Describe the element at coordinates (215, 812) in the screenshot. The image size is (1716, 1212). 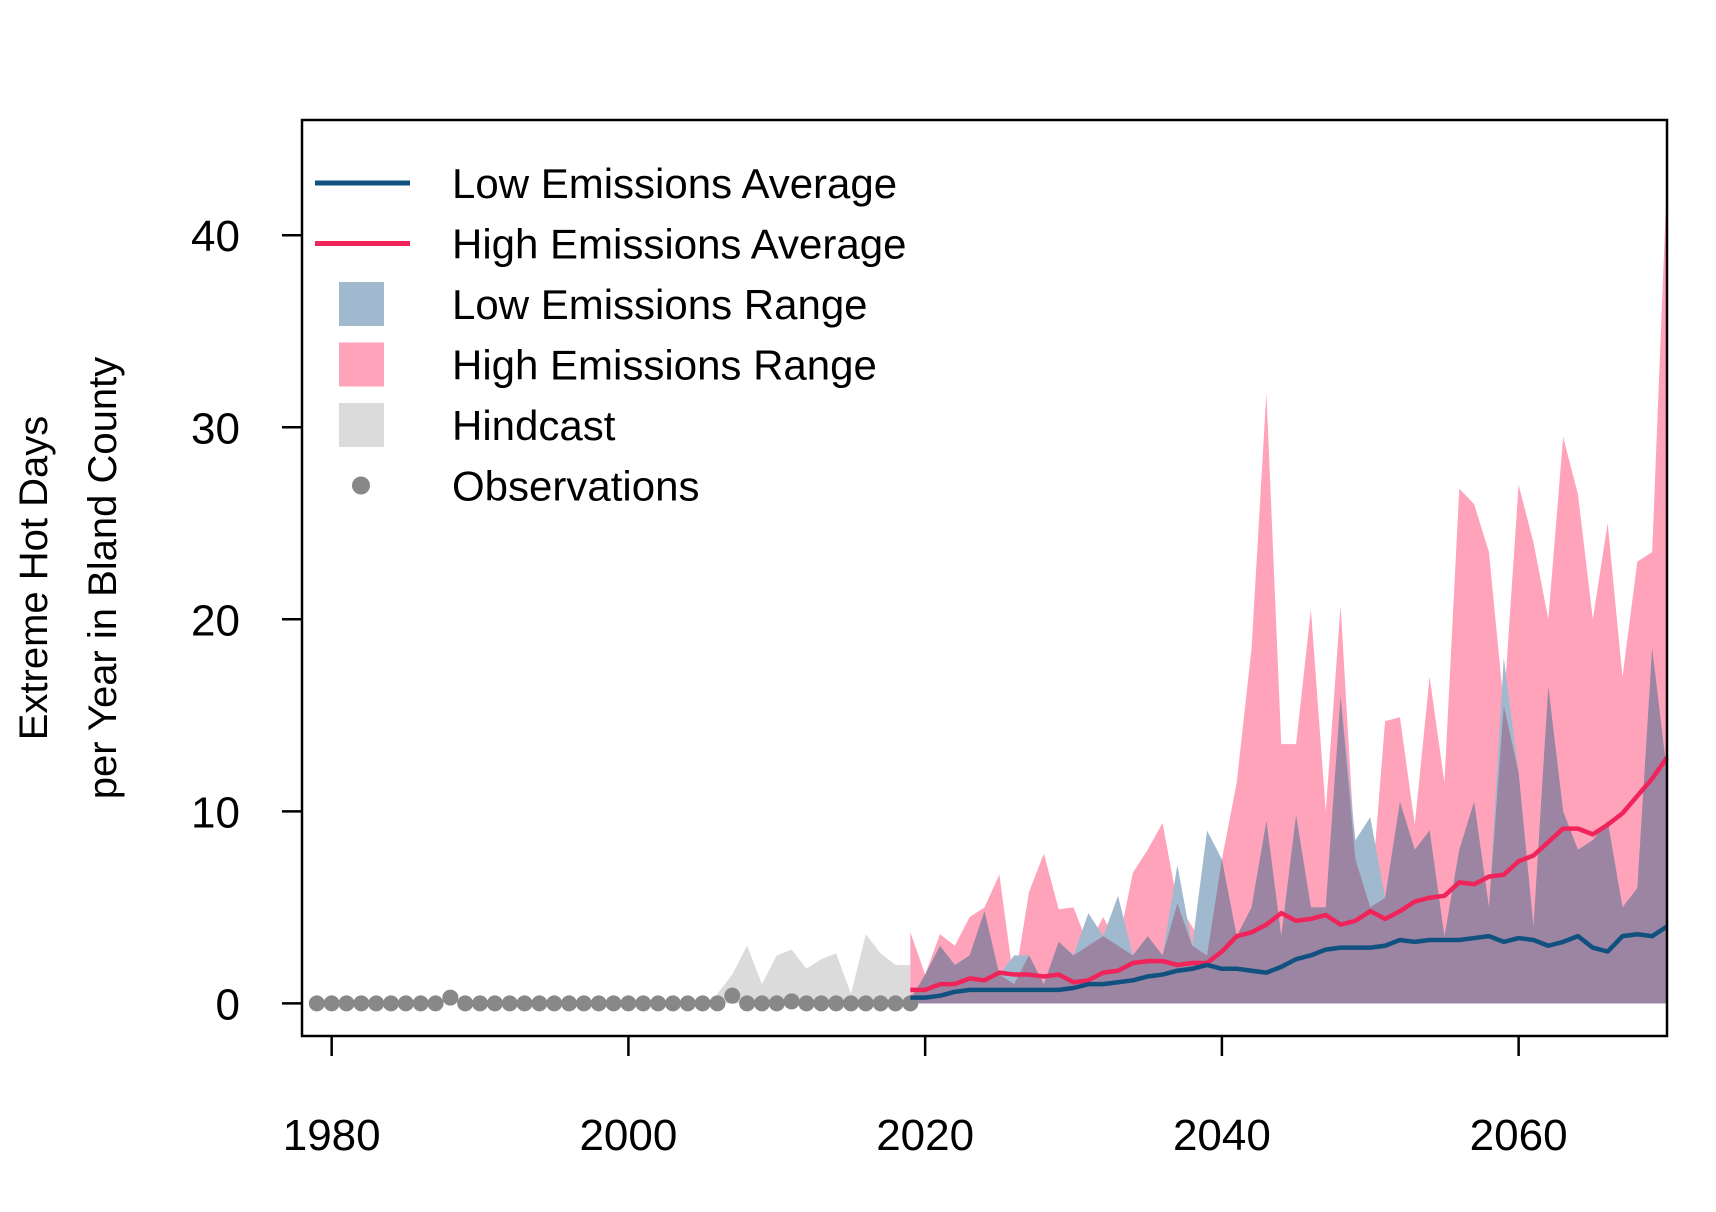
I see `y-tick-label: 10` at that location.